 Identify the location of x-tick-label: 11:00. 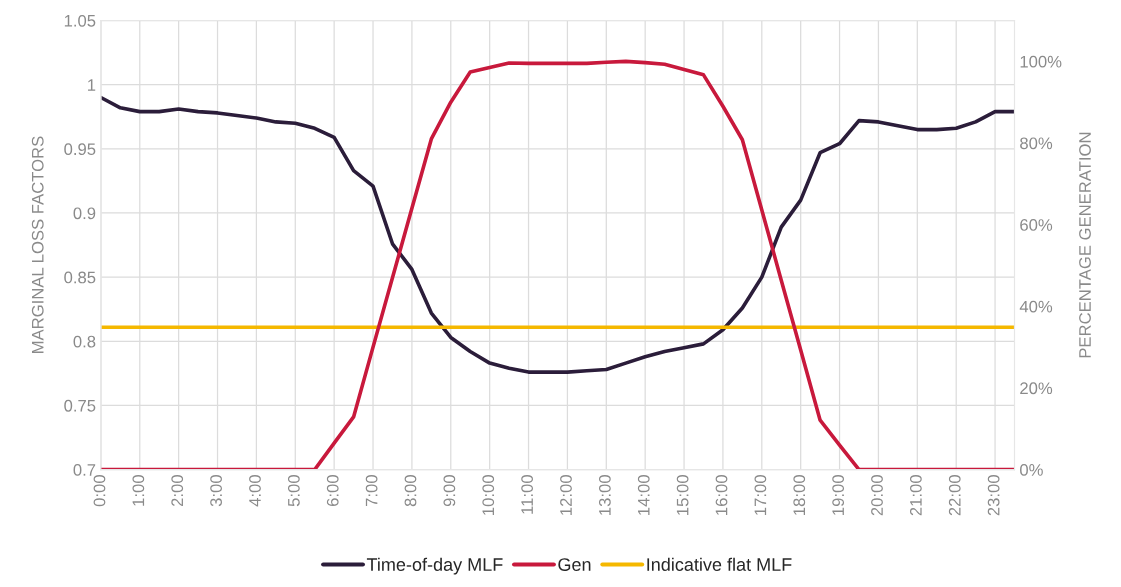
(527, 494).